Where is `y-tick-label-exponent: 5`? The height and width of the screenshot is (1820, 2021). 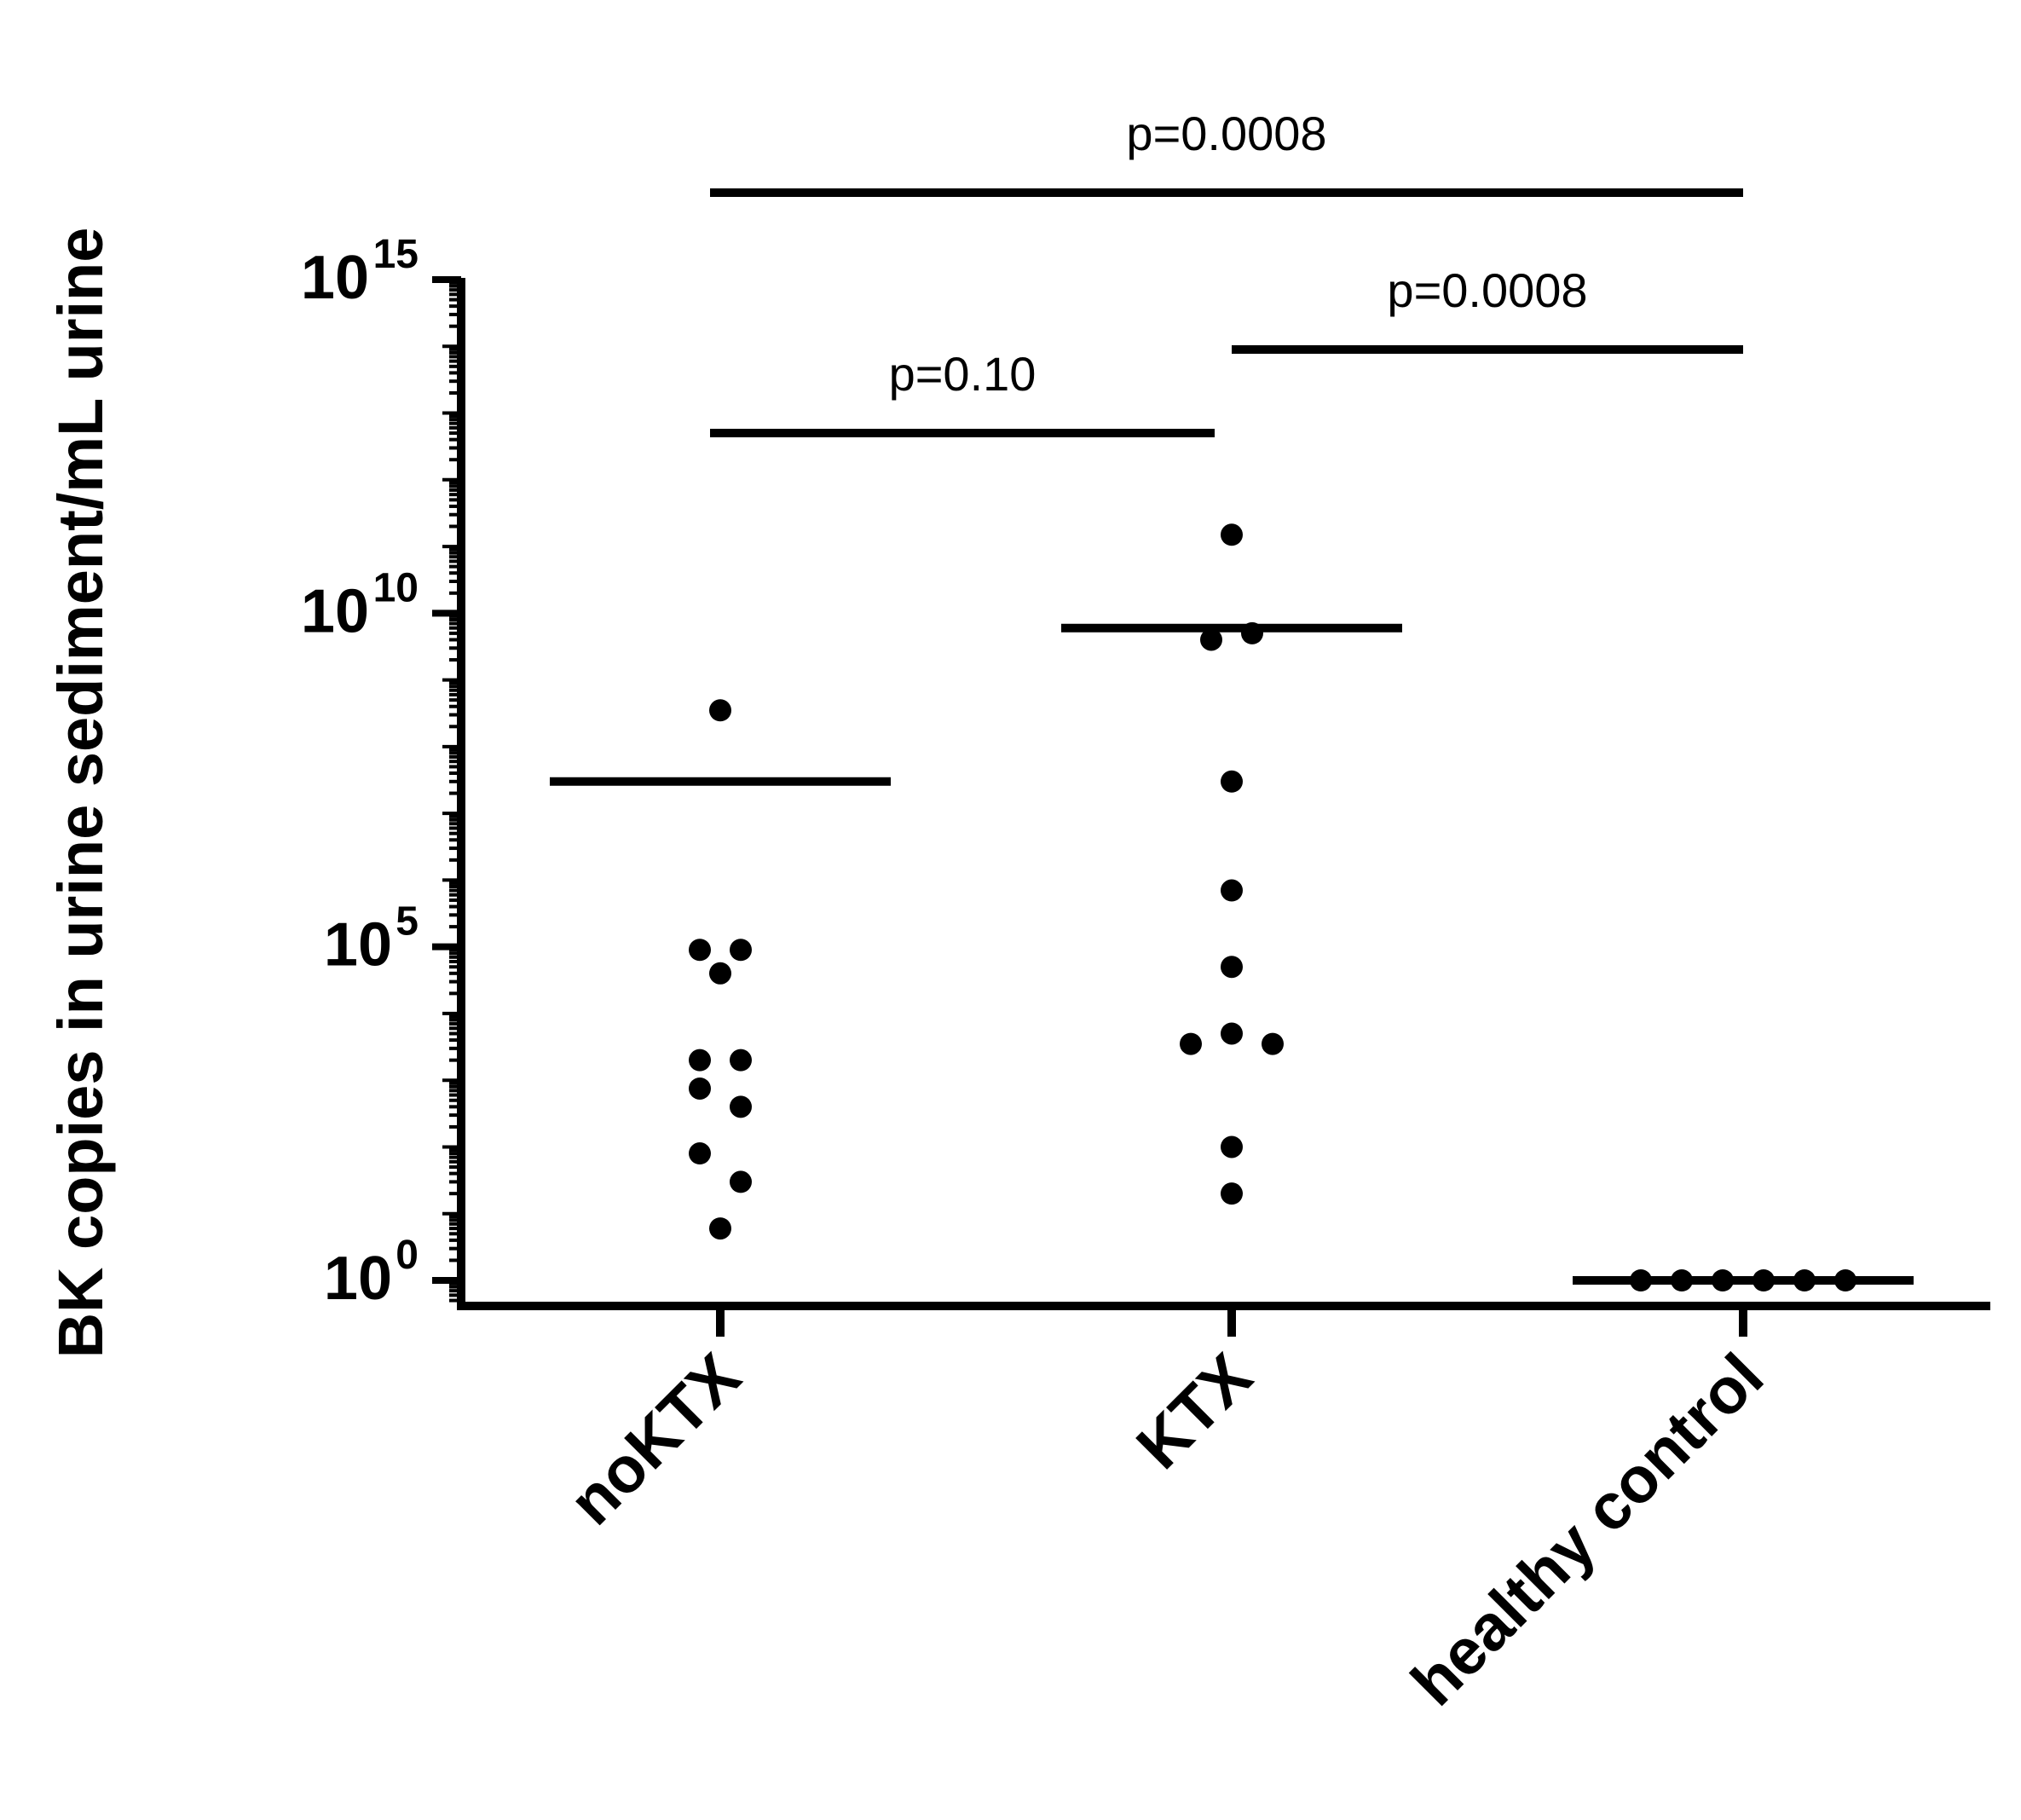
y-tick-label-exponent: 5 is located at coordinates (408, 922).